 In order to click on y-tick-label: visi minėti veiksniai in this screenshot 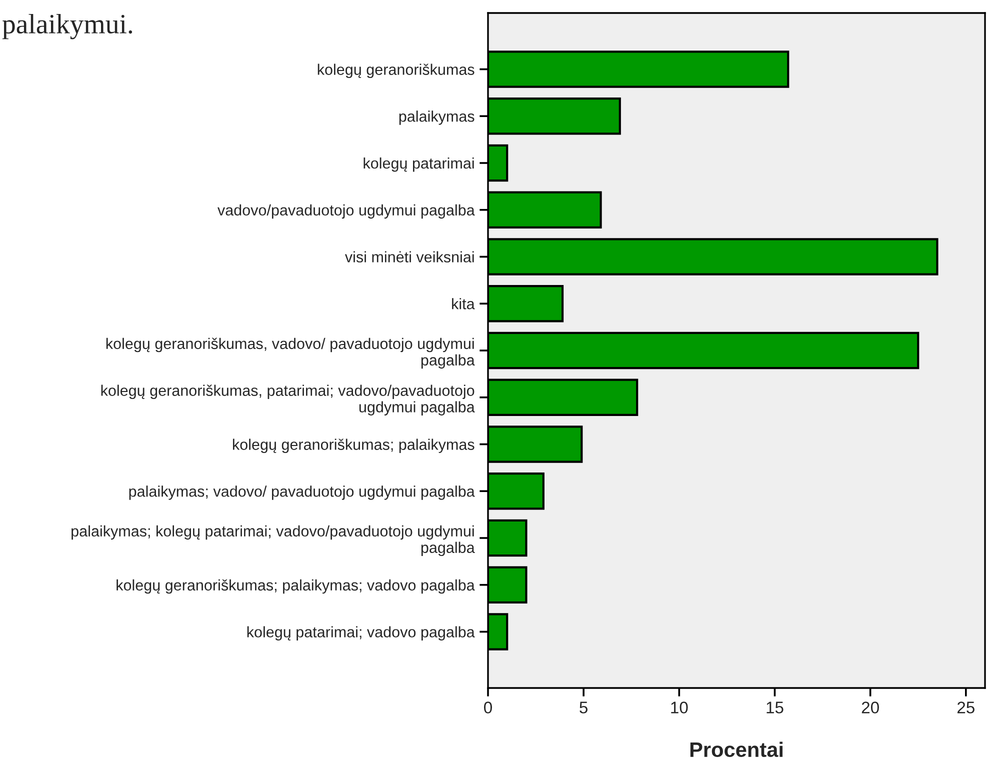, I will do `click(409, 256)`.